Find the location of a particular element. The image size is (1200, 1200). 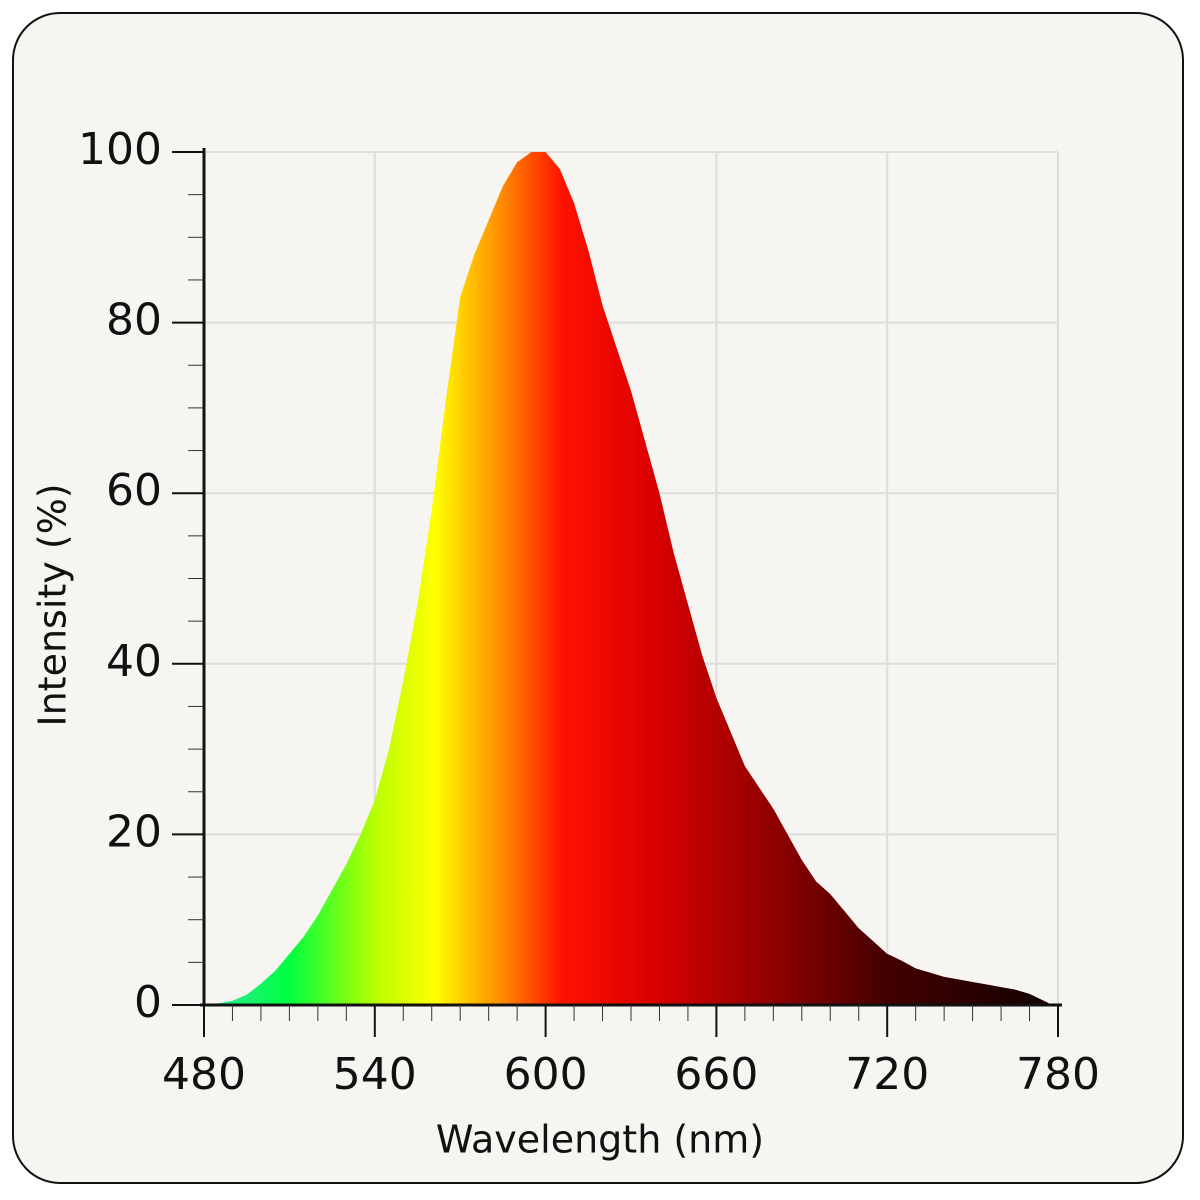

x-tick-label: 600 is located at coordinates (546, 1074).